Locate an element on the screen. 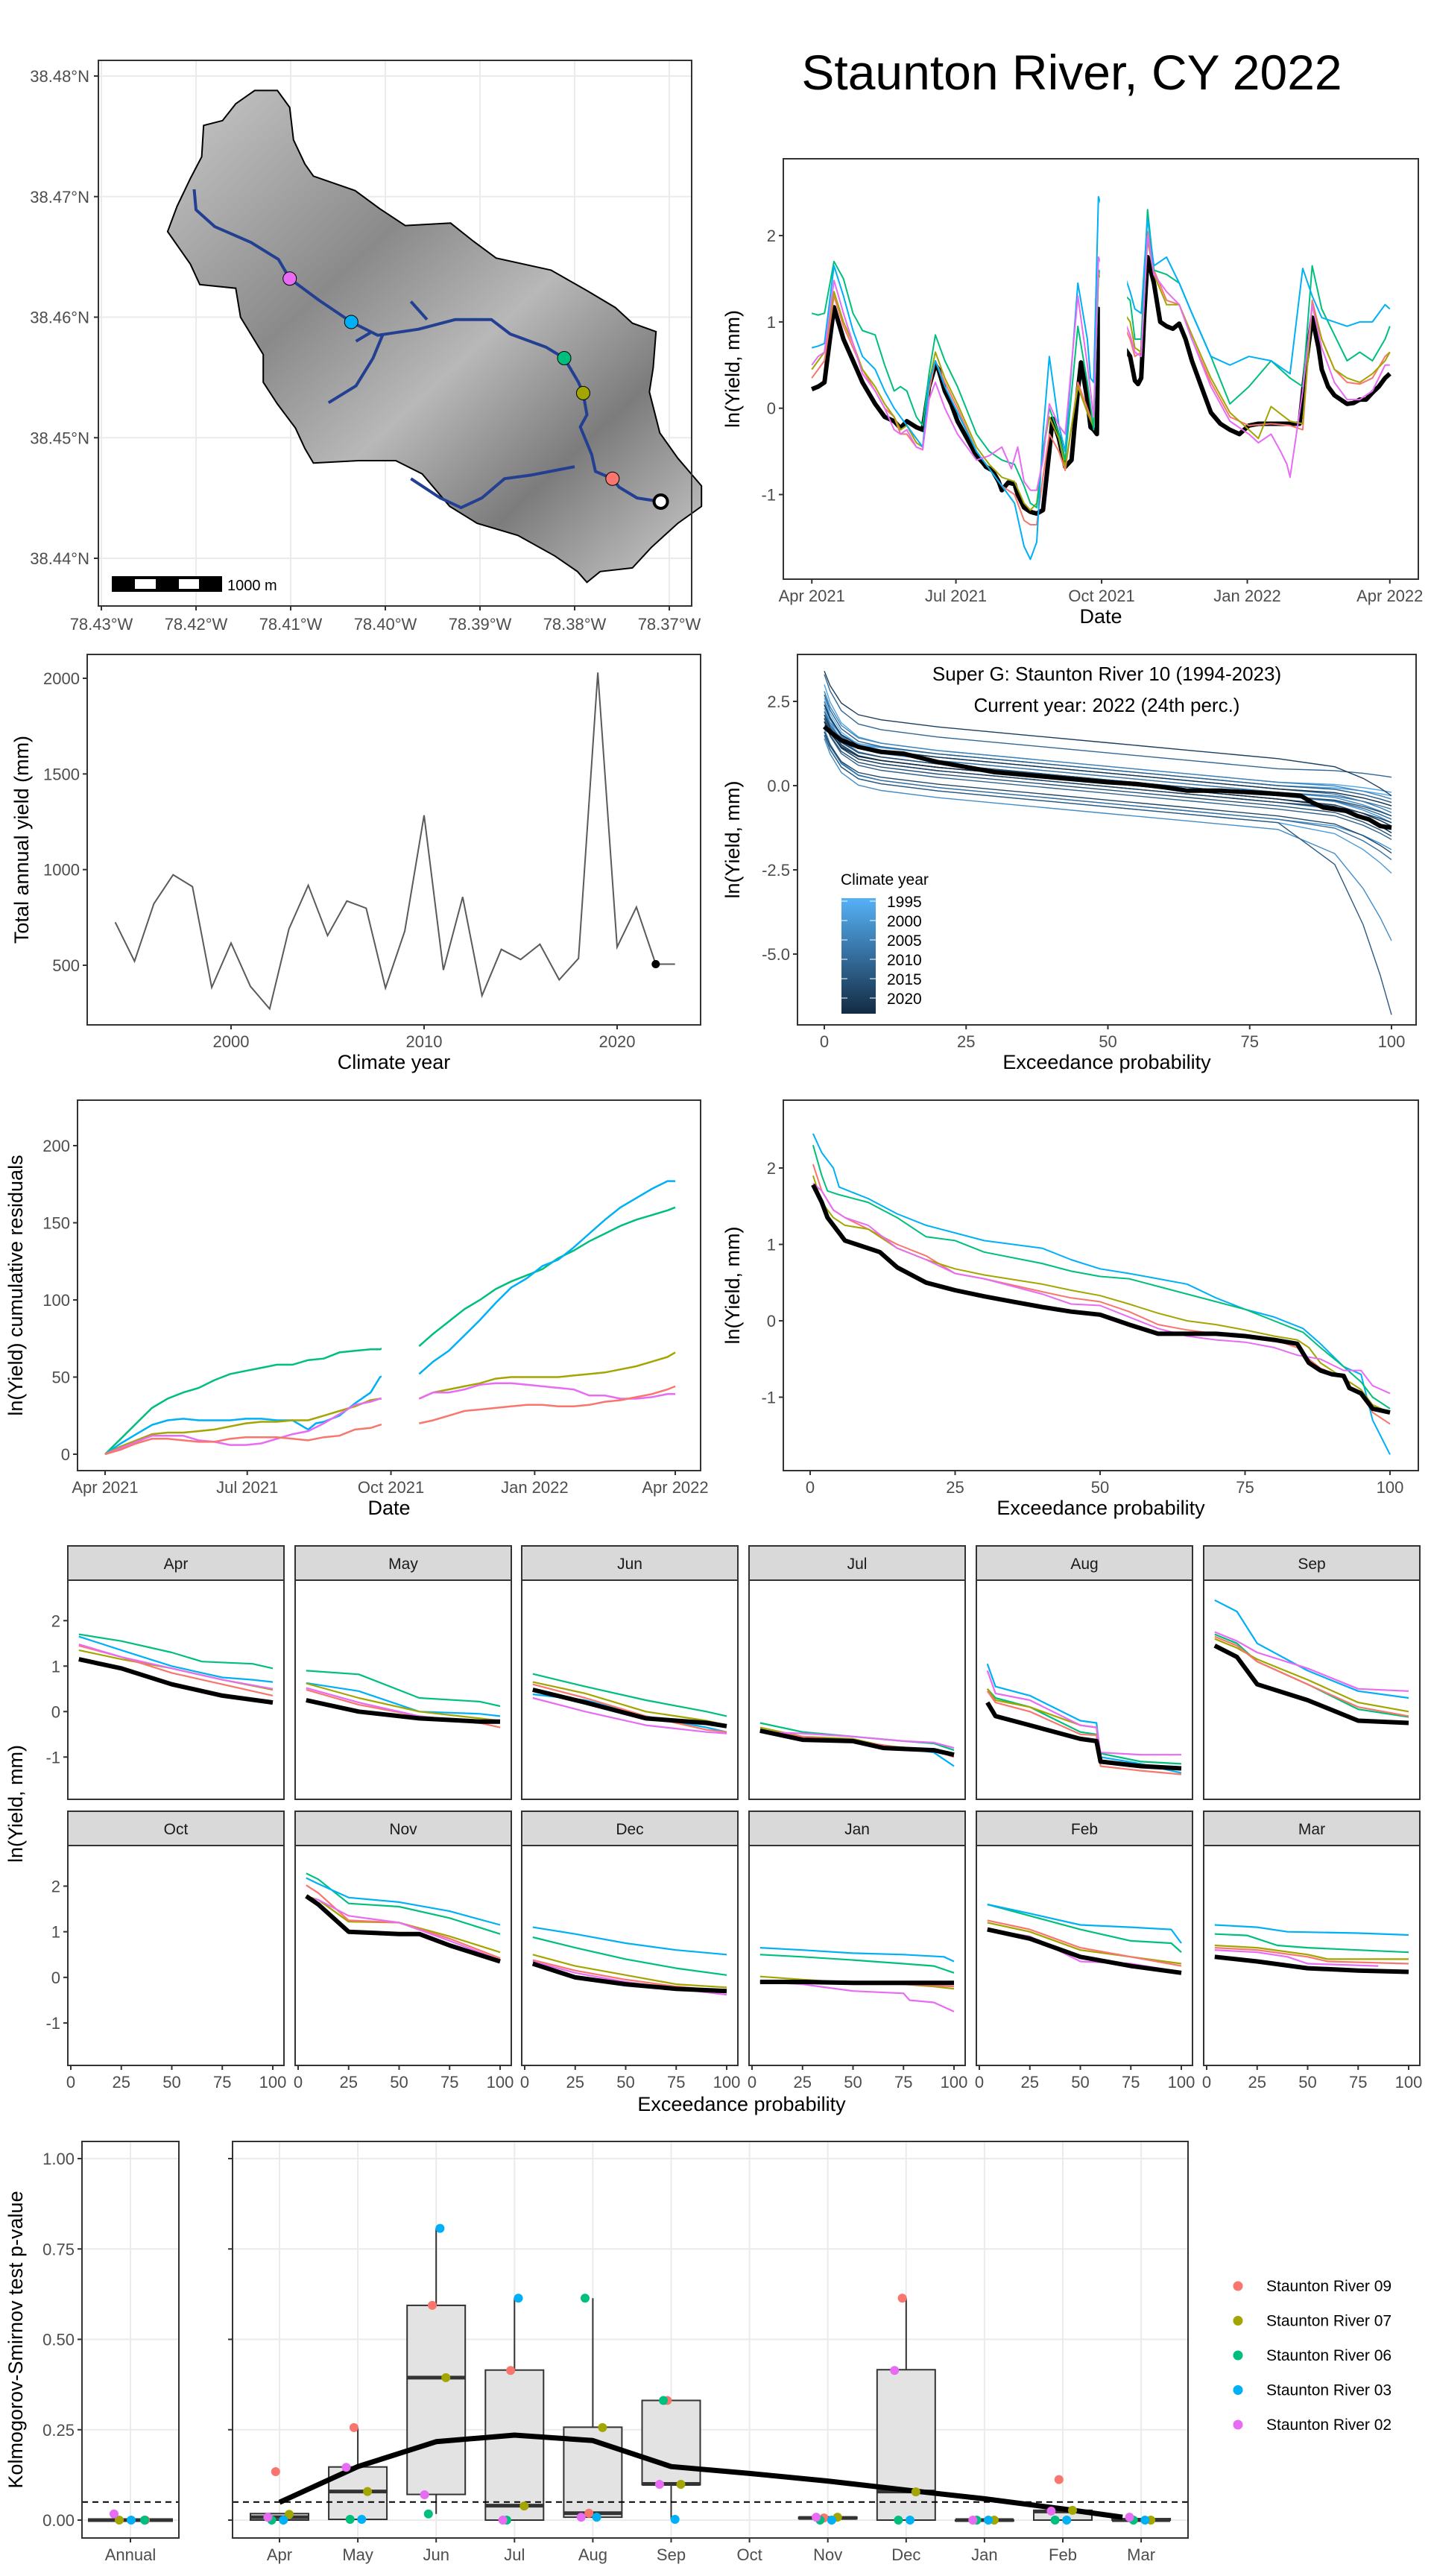 The image size is (1431, 2576). y-tick-label: 0.0 is located at coordinates (778, 786).